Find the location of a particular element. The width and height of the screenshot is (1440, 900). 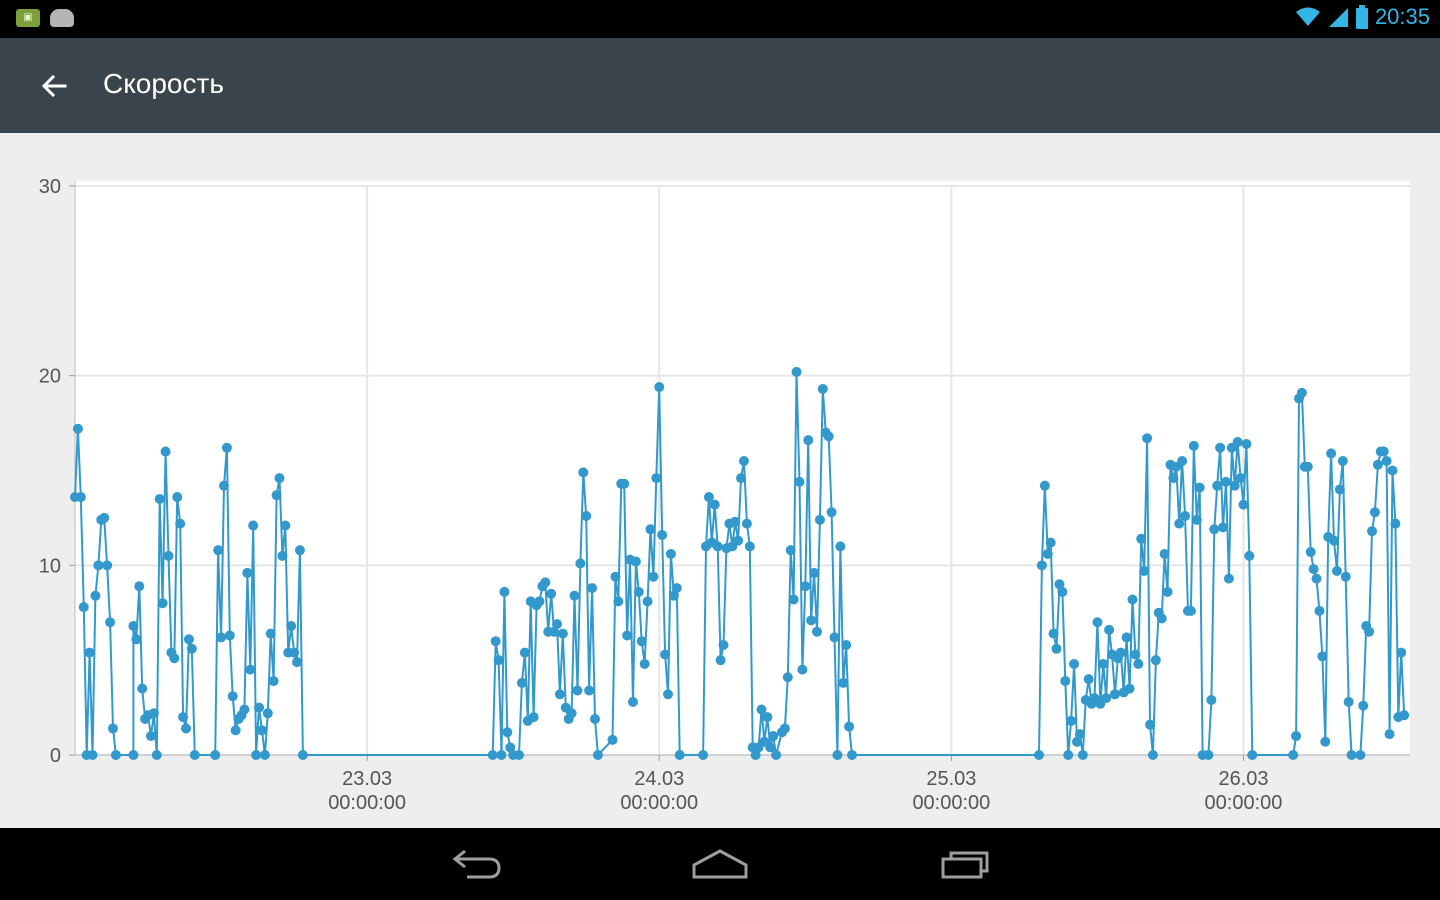

status-bar: ▣ 20:35 is located at coordinates (720, 19).